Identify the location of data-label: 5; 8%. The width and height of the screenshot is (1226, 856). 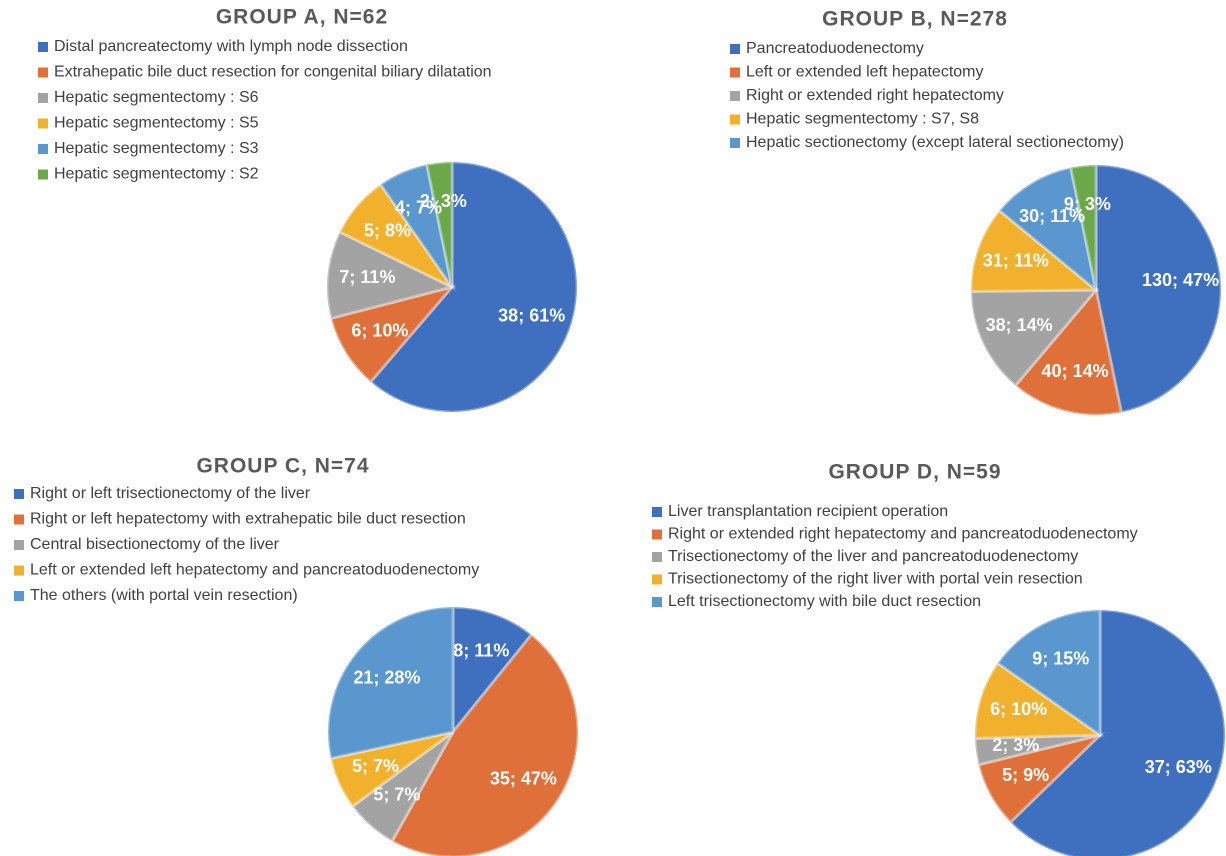
(387, 230).